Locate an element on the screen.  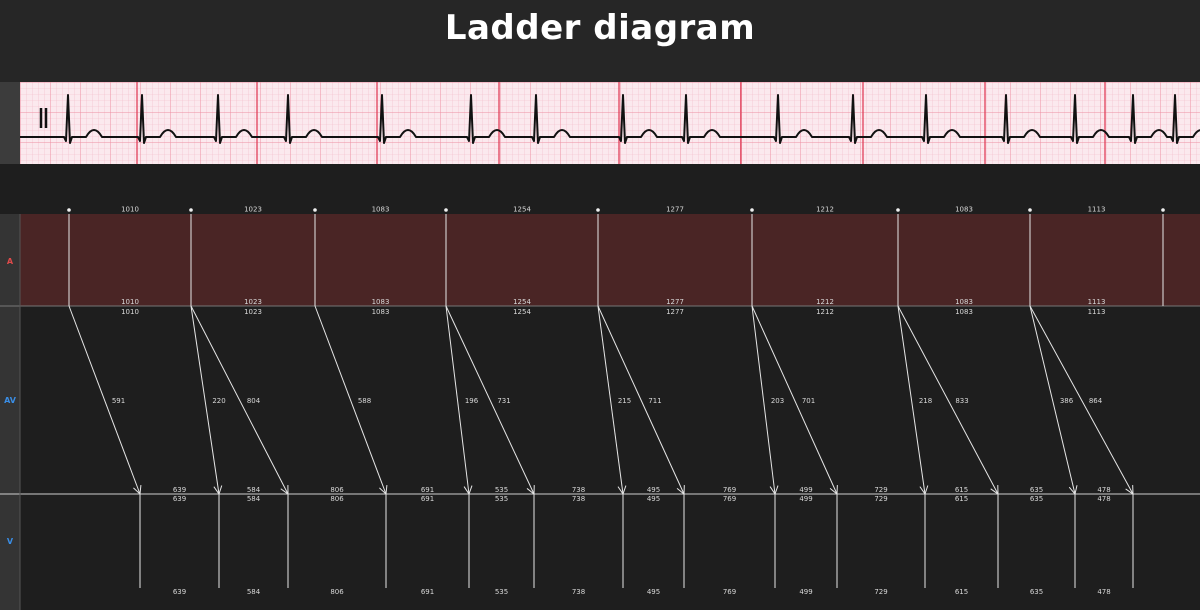
ecg-trace-image is located at coordinates (610, 123).